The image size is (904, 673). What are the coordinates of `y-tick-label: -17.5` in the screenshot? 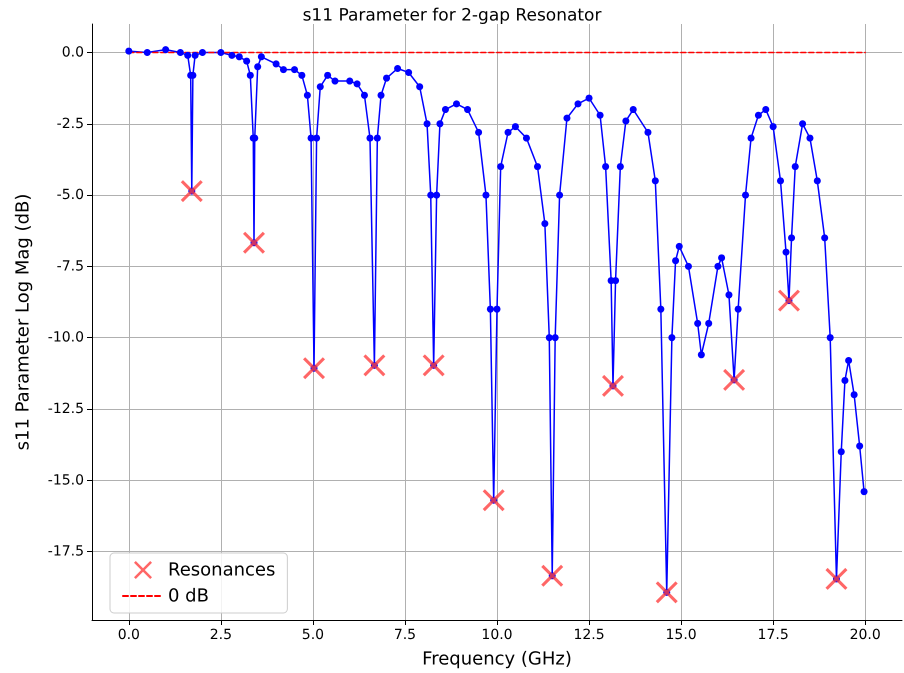 It's located at (66, 552).